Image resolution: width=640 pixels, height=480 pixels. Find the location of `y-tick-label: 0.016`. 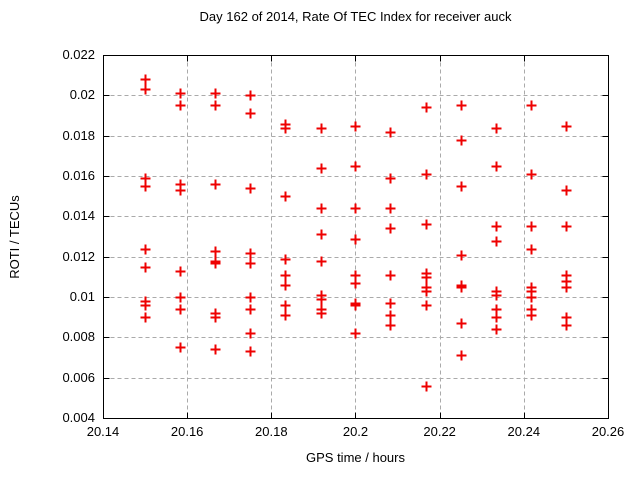

y-tick-label: 0.016 is located at coordinates (78, 175).